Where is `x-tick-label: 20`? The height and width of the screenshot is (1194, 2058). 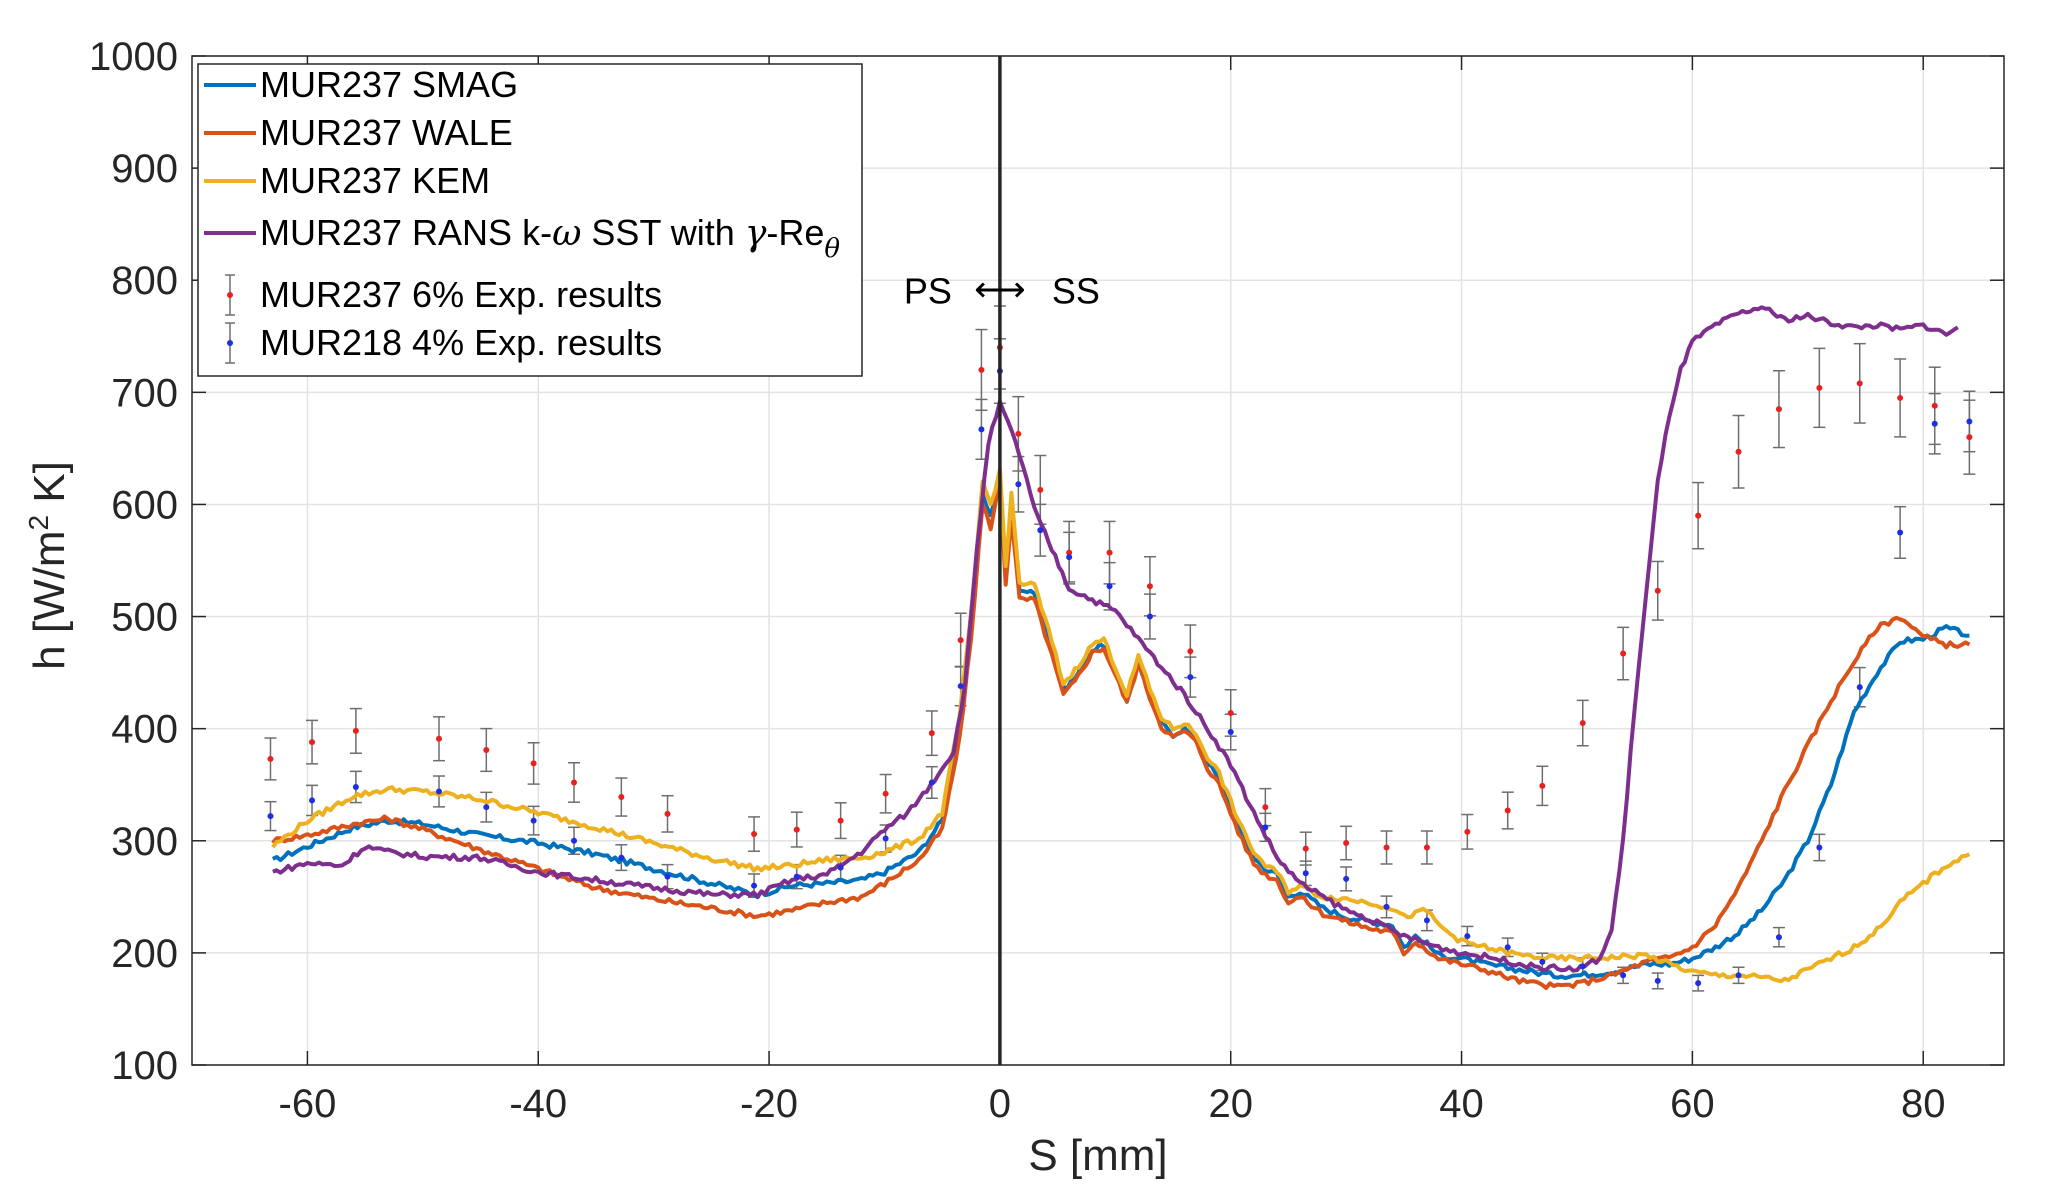
x-tick-label: 20 is located at coordinates (1230, 1104).